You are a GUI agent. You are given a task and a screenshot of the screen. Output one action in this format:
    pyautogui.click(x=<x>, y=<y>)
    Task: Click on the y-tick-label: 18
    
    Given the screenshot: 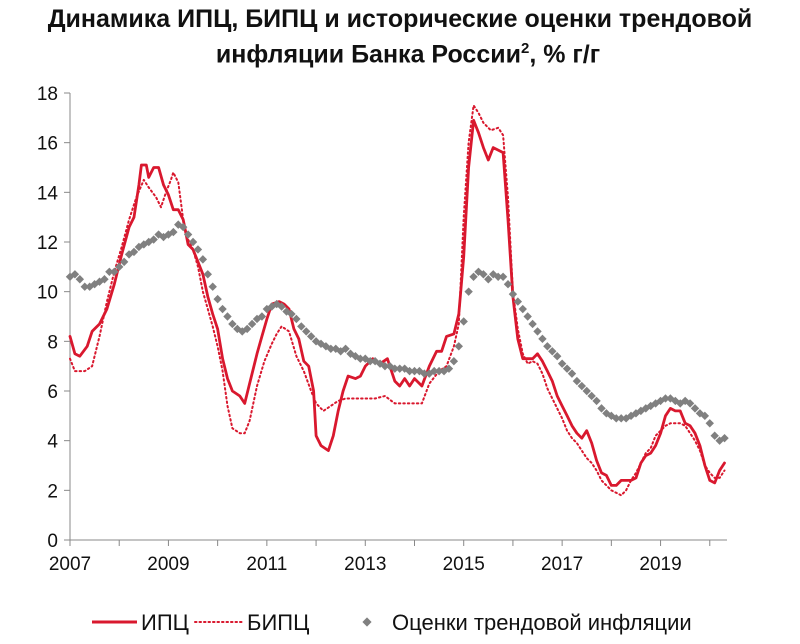 What is the action you would take?
    pyautogui.click(x=47, y=94)
    